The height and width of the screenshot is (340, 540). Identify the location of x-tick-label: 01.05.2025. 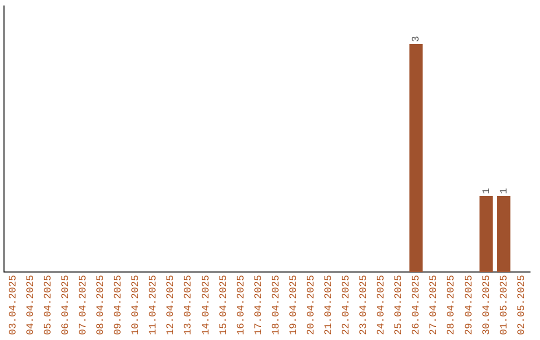
(504, 305).